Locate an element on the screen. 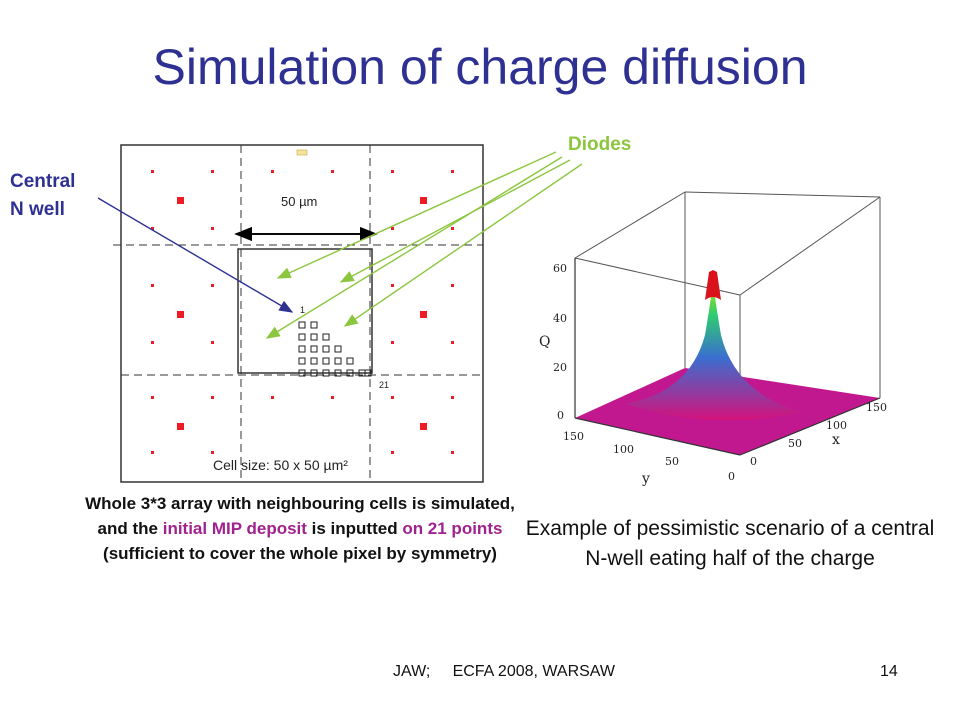 The height and width of the screenshot is (720, 960). q-axis-label: Q is located at coordinates (544, 342).